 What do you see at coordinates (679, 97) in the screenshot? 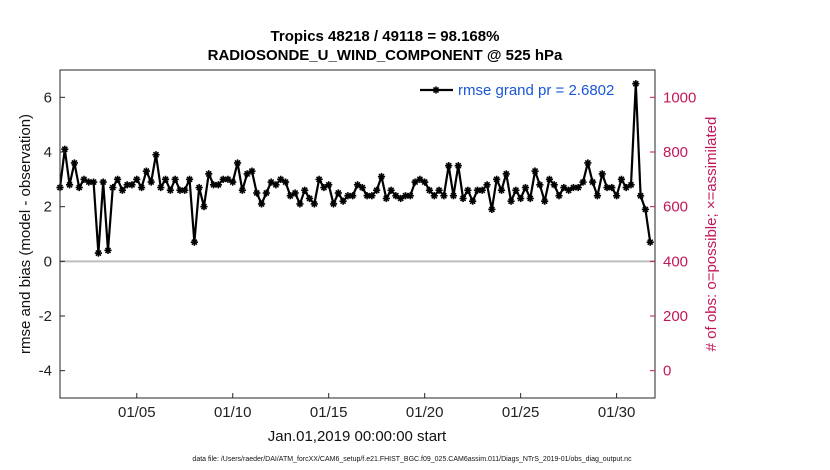
I see `y-right-tick-label: 1000` at bounding box center [679, 97].